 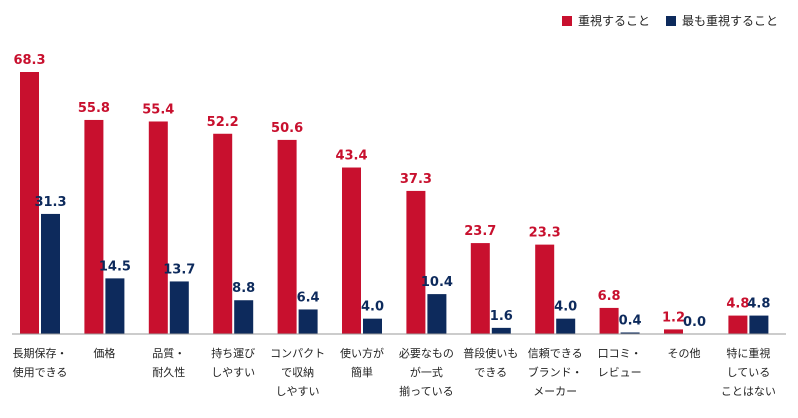 What do you see at coordinates (40, 353) in the screenshot?
I see `x-tick-label-1-1: 長期保存・` at bounding box center [40, 353].